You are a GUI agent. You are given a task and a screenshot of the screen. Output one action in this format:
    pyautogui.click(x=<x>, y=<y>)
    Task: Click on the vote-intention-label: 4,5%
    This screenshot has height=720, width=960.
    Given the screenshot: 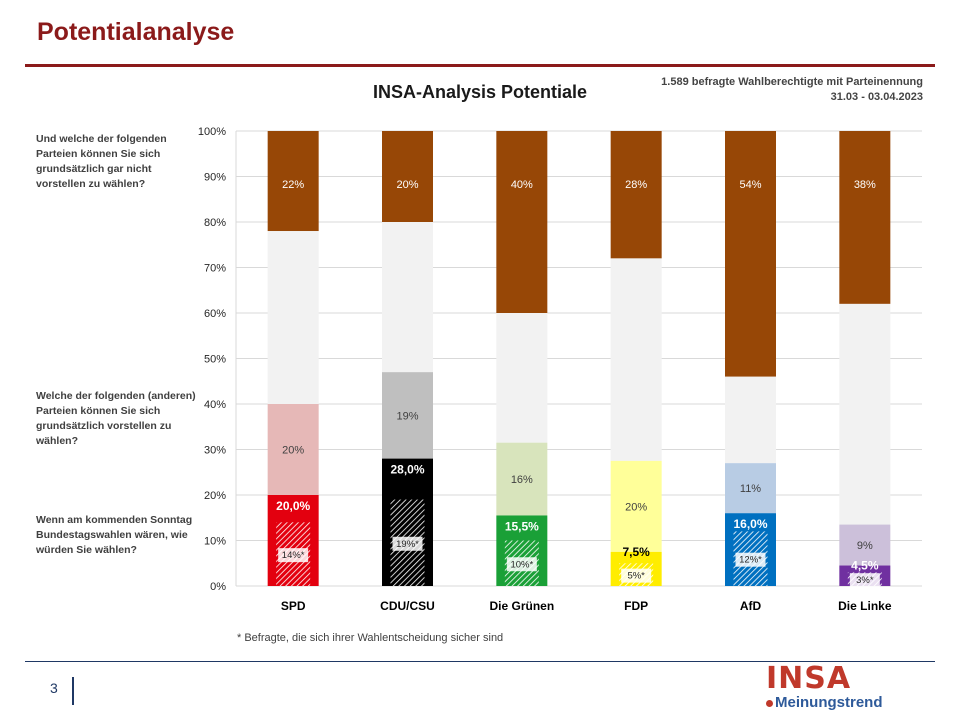 What is the action you would take?
    pyautogui.click(x=865, y=566)
    